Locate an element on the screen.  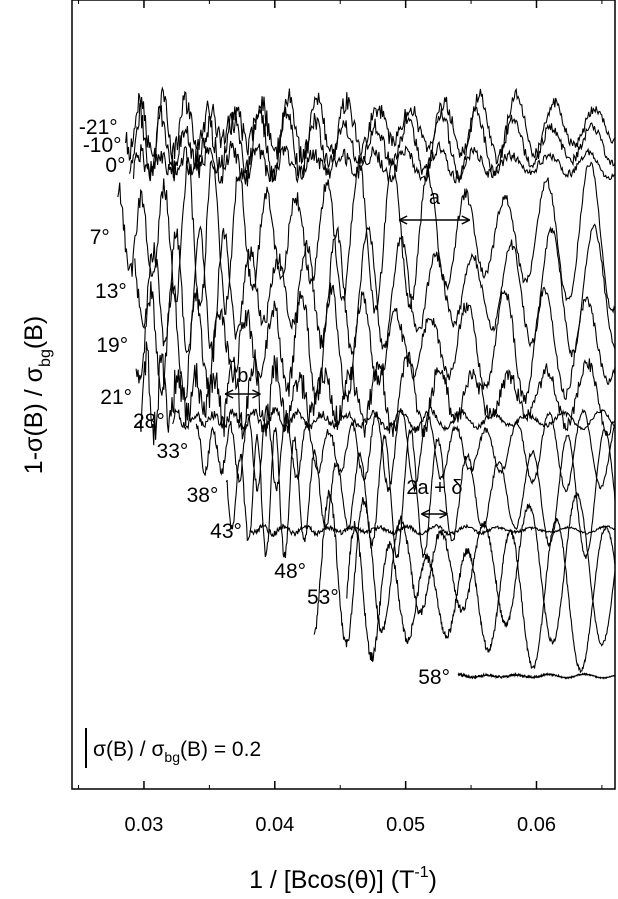
series-label: 28° is located at coordinates (149, 421).